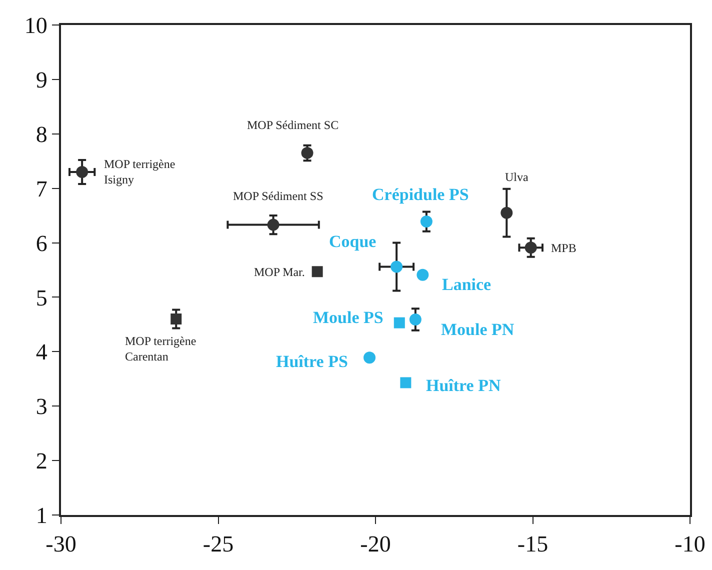 The width and height of the screenshot is (712, 570). What do you see at coordinates (42, 461) in the screenshot?
I see `y-tick-label: 2` at bounding box center [42, 461].